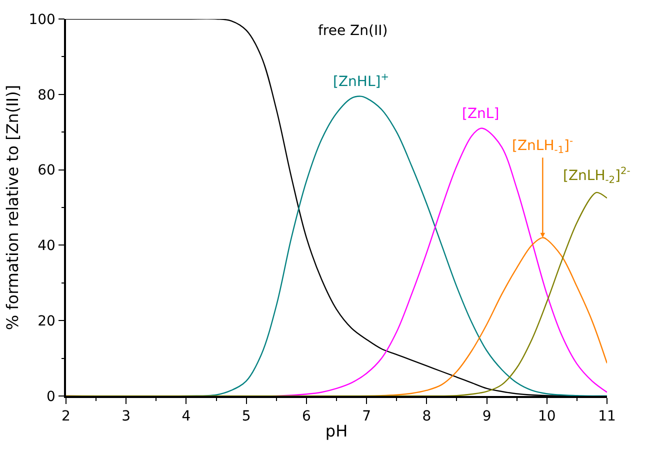  Describe the element at coordinates (186, 416) in the screenshot. I see `x-tick-label: 4` at that location.